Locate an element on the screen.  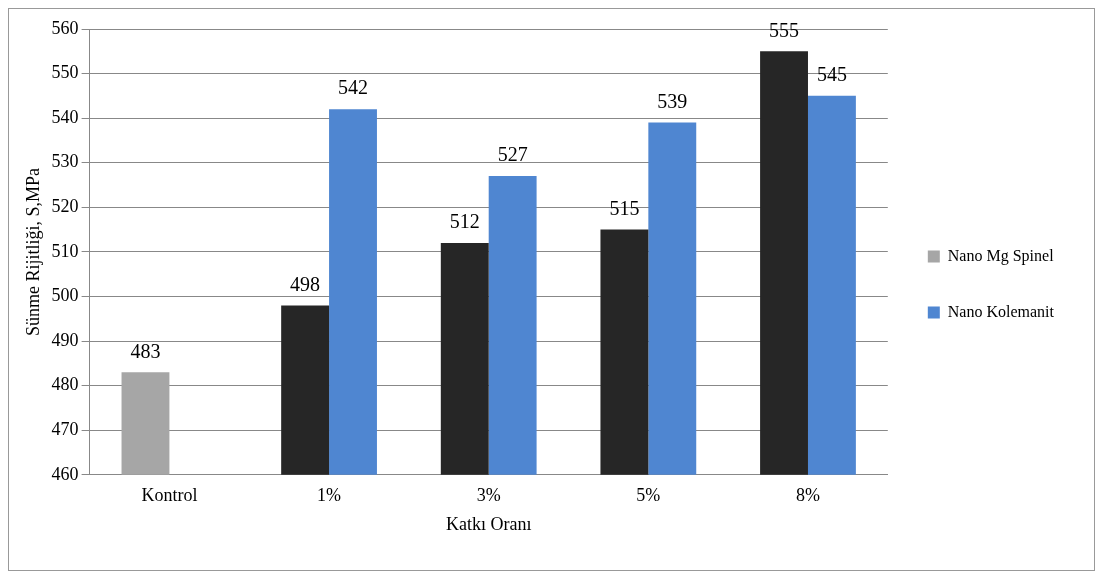
data-label: 555 is located at coordinates (784, 29).